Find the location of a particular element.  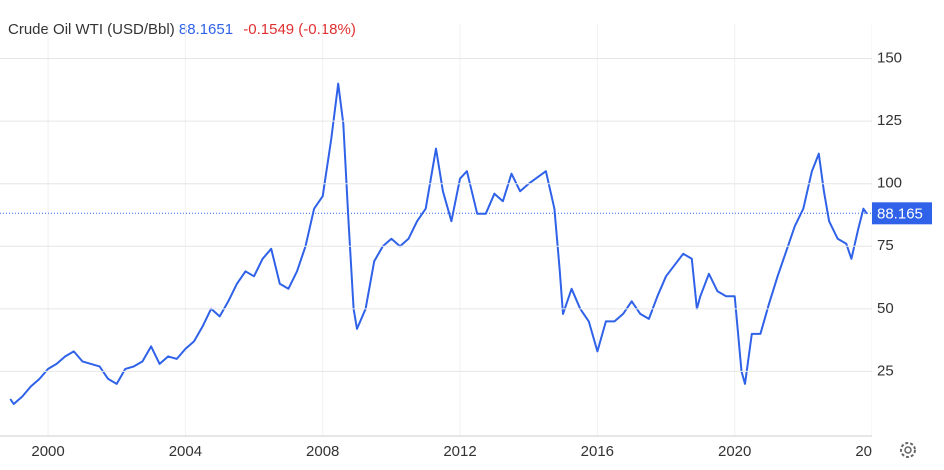

x-tick-label: 2008 is located at coordinates (322, 451).